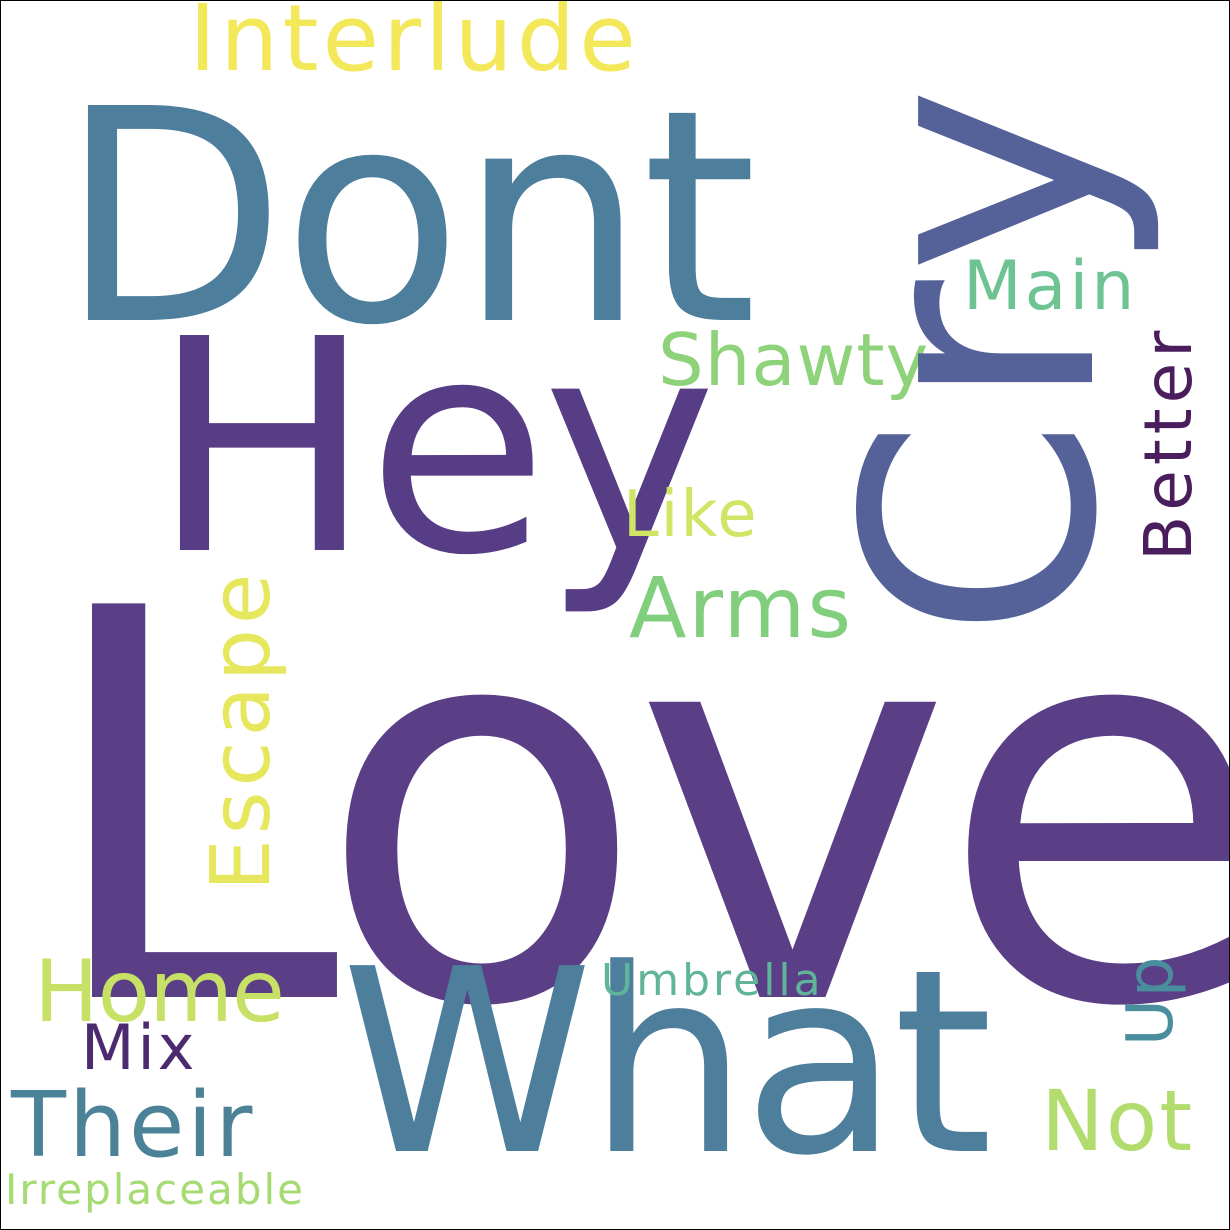 The width and height of the screenshot is (1230, 1230). I want to click on word-shawty: Shawty, so click(794, 360).